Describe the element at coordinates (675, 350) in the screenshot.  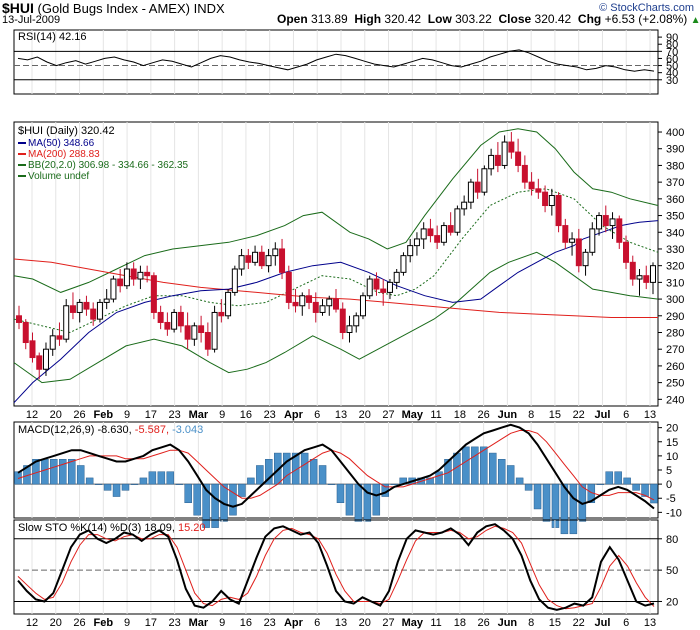
I see `price-tick-label: 270` at that location.